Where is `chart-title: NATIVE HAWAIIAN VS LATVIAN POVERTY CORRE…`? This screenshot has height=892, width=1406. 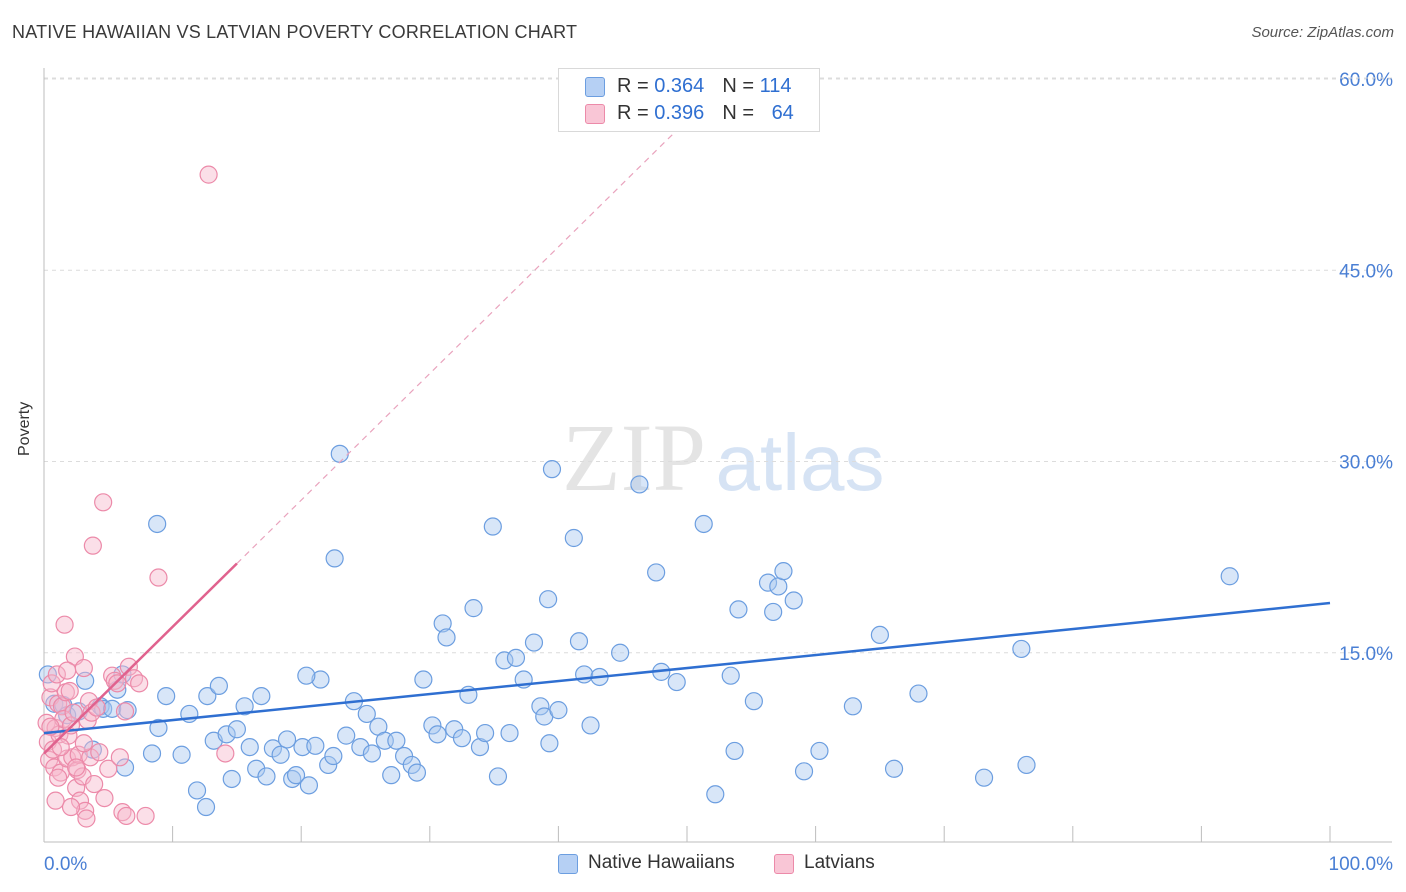
chart-title: NATIVE HAWAIIAN VS LATVIAN POVERTY CORRE… is located at coordinates (295, 32).